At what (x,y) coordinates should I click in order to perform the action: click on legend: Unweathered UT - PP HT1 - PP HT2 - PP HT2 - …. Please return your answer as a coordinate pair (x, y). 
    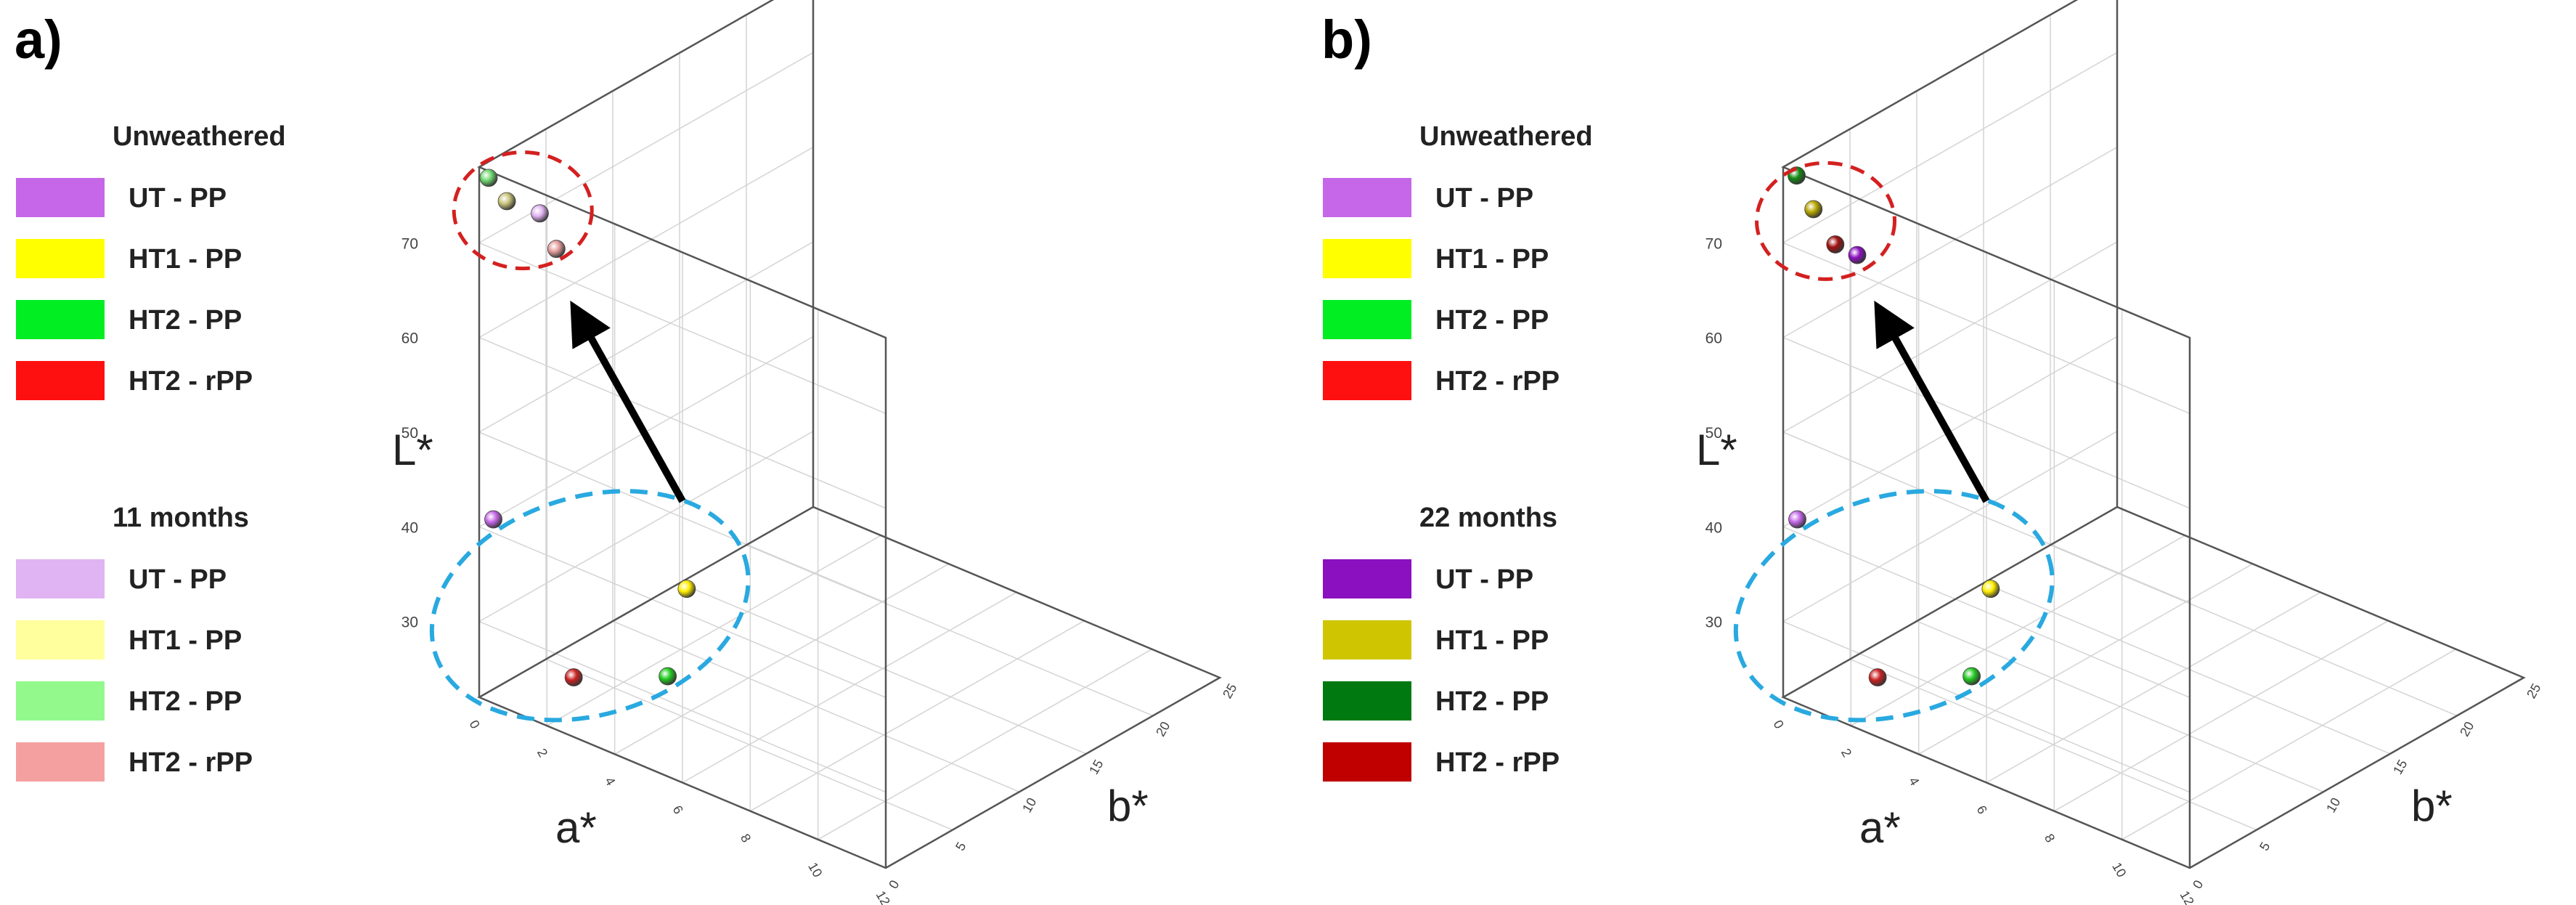
    Looking at the image, I should click on (151, 451).